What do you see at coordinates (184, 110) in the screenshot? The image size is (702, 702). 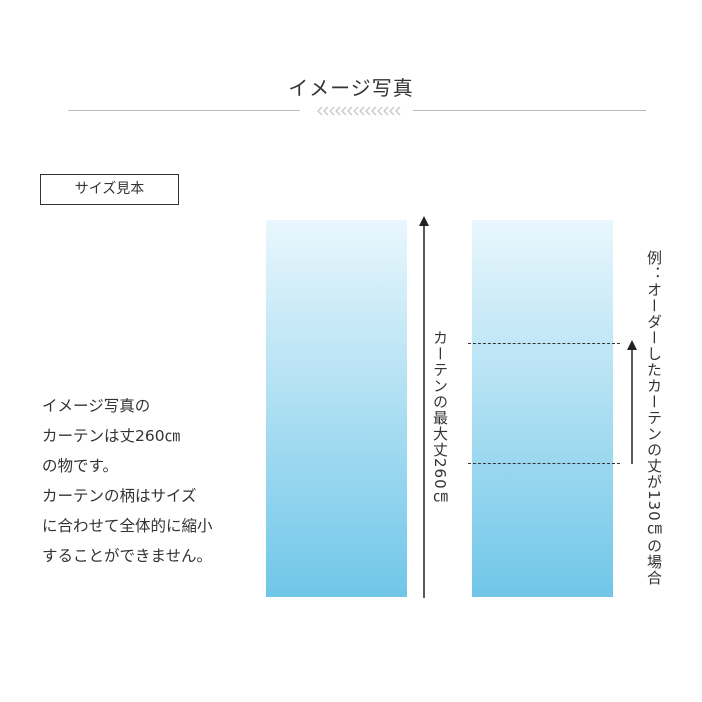 I see `divider-left` at bounding box center [184, 110].